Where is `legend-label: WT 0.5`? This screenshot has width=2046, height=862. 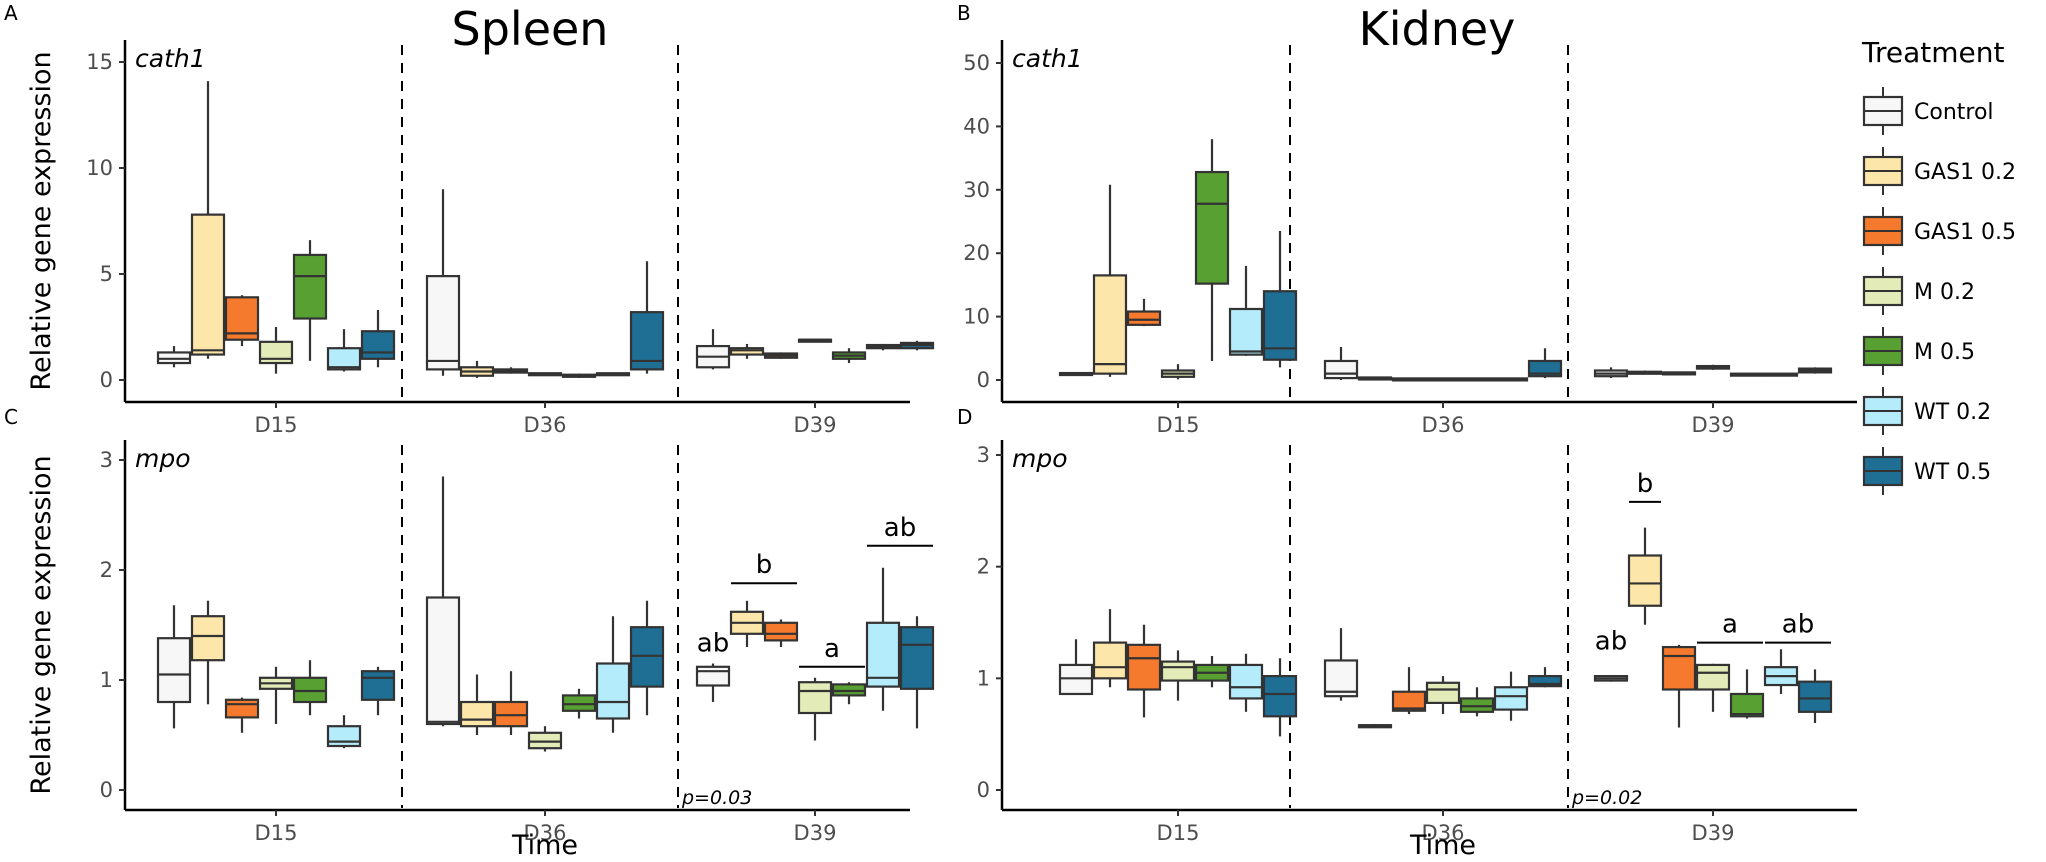 legend-label: WT 0.5 is located at coordinates (1952, 472).